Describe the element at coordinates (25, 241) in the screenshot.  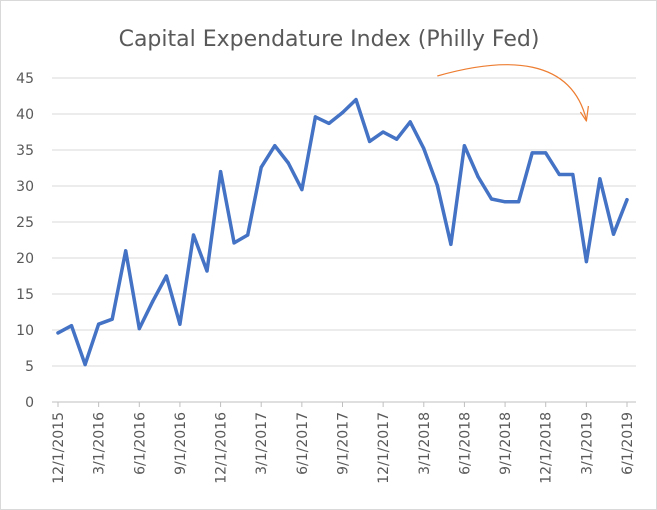
I see `y-axis-ticks: 0 5 10 15 20 25 30 35 40 45` at that location.